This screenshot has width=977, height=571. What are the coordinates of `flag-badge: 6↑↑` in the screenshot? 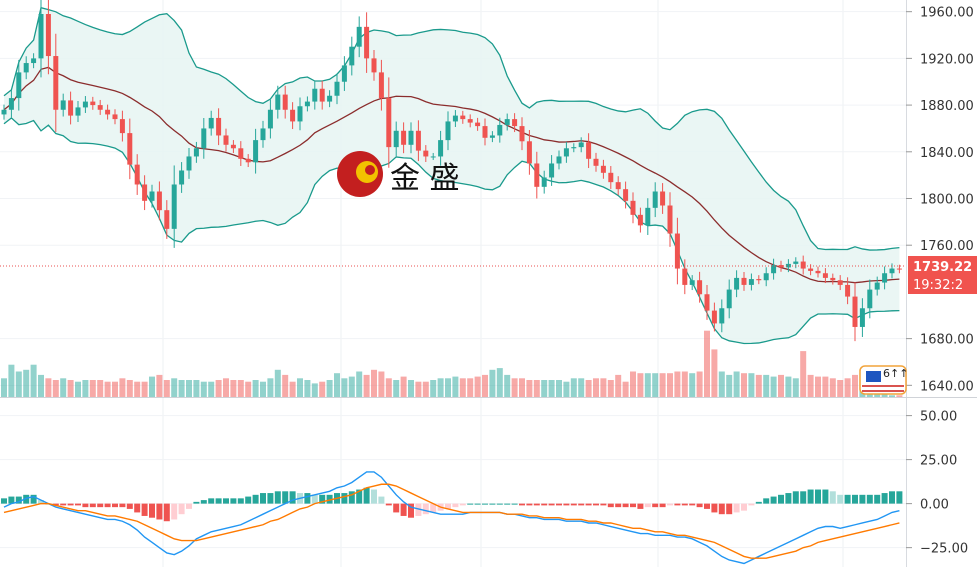 It's located at (883, 380).